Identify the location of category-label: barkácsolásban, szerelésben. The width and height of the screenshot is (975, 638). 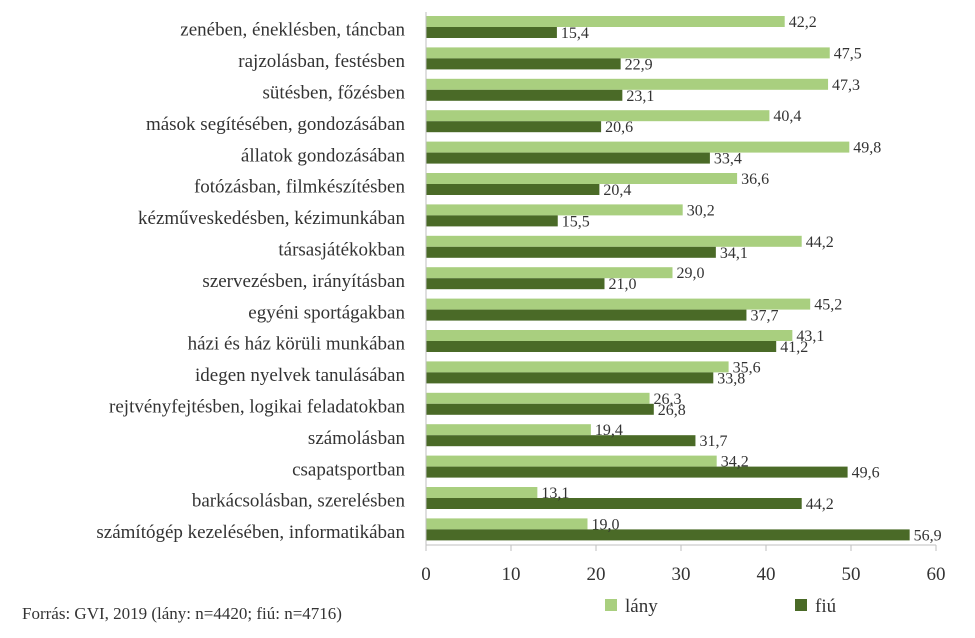
(299, 501).